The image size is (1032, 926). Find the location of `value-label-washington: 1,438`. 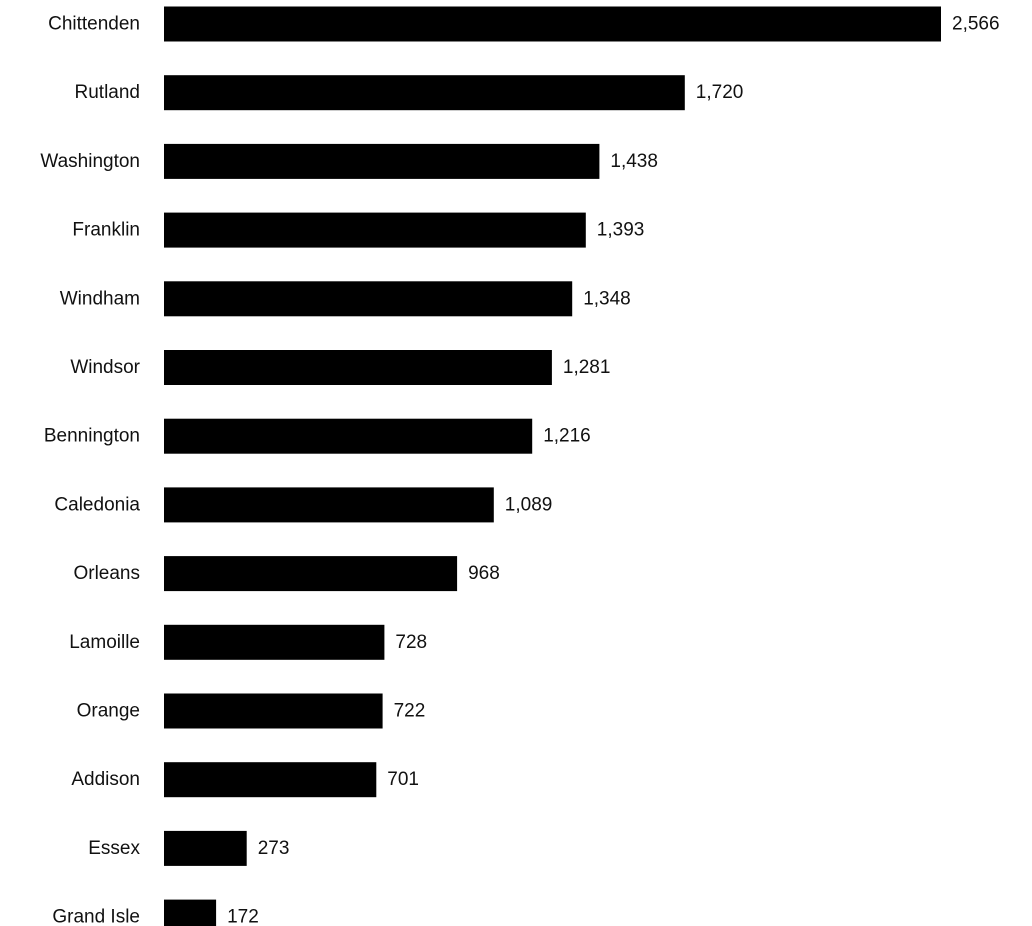

value-label-washington: 1,438 is located at coordinates (634, 161).